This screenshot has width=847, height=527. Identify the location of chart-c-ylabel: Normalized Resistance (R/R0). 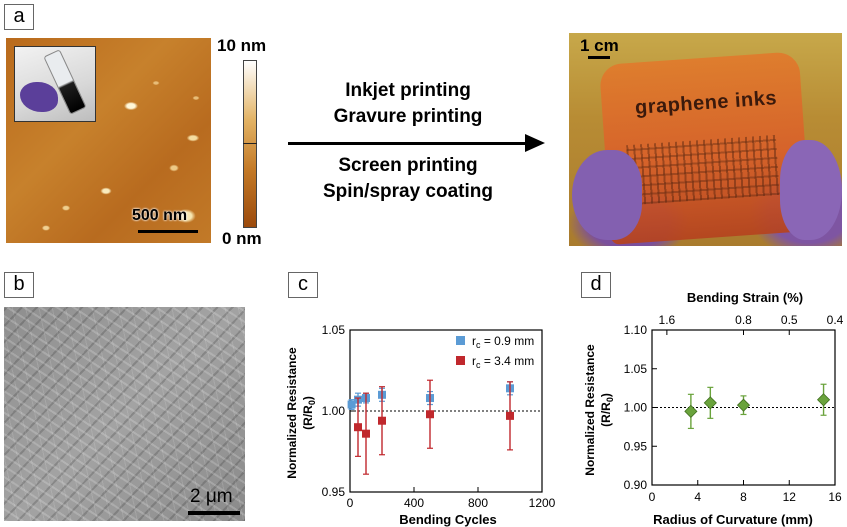
(301, 413).